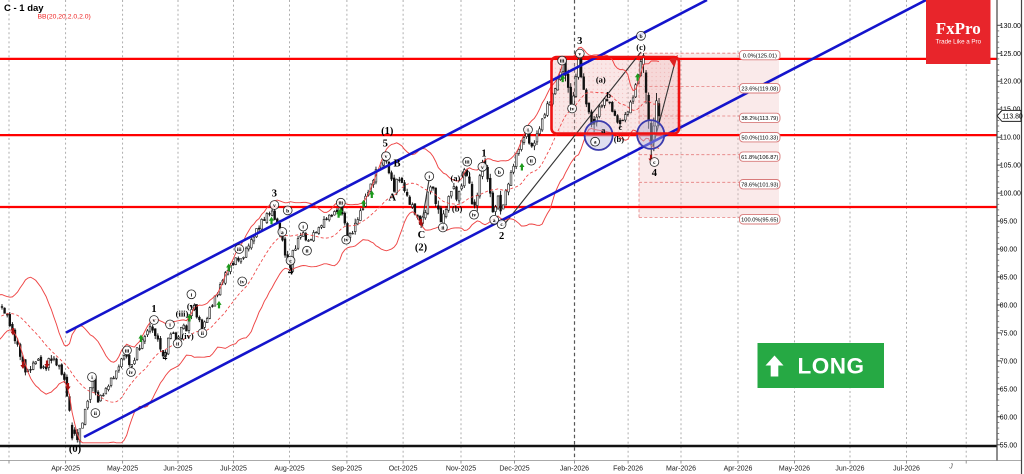  I want to click on svg-text: 0.0%(125.01), so click(760, 56).